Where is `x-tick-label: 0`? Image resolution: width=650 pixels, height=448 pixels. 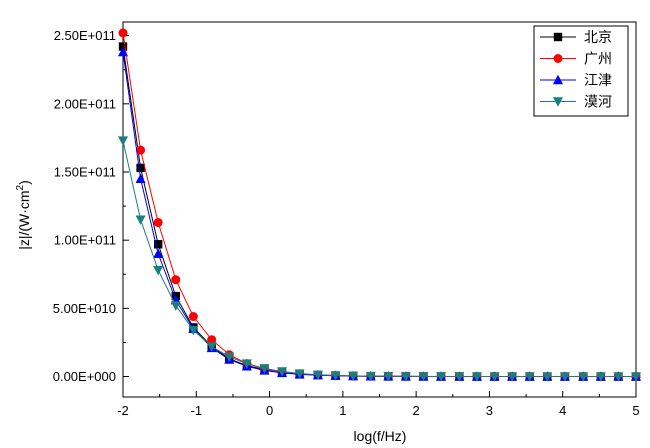
x-tick-label: 0 is located at coordinates (269, 410).